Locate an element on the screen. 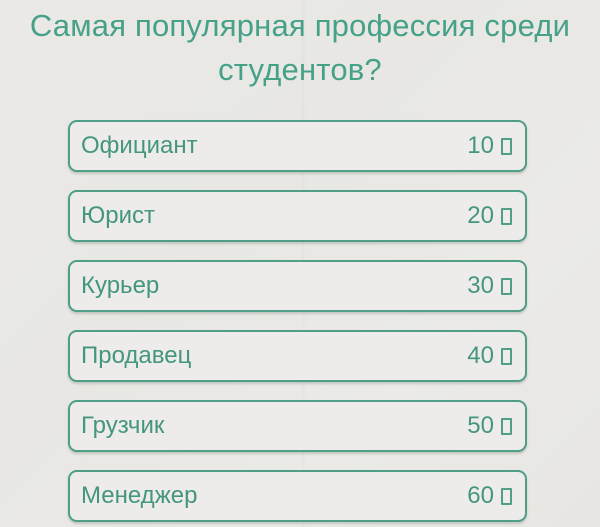 The width and height of the screenshot is (600, 527). answer-points: 60 is located at coordinates (480, 495).